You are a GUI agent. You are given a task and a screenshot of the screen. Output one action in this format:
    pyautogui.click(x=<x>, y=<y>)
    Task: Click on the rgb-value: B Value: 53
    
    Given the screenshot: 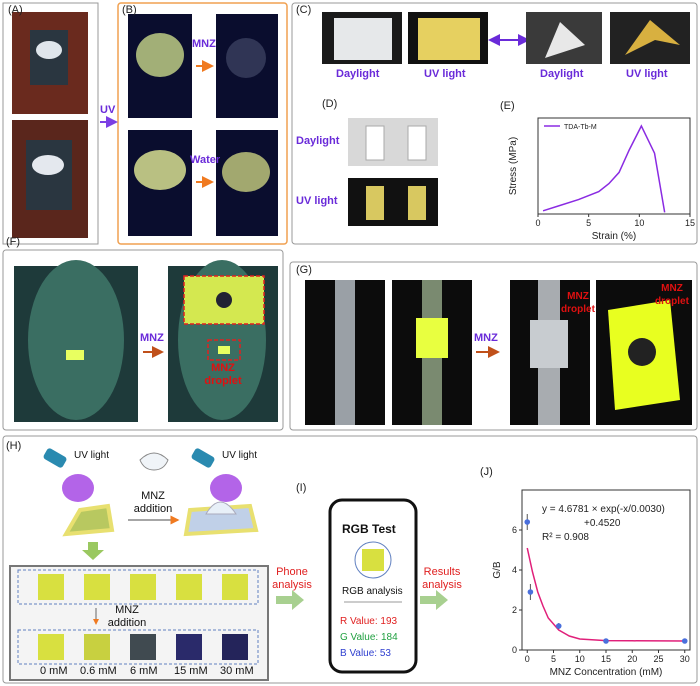 What is the action you would take?
    pyautogui.click(x=365, y=653)
    